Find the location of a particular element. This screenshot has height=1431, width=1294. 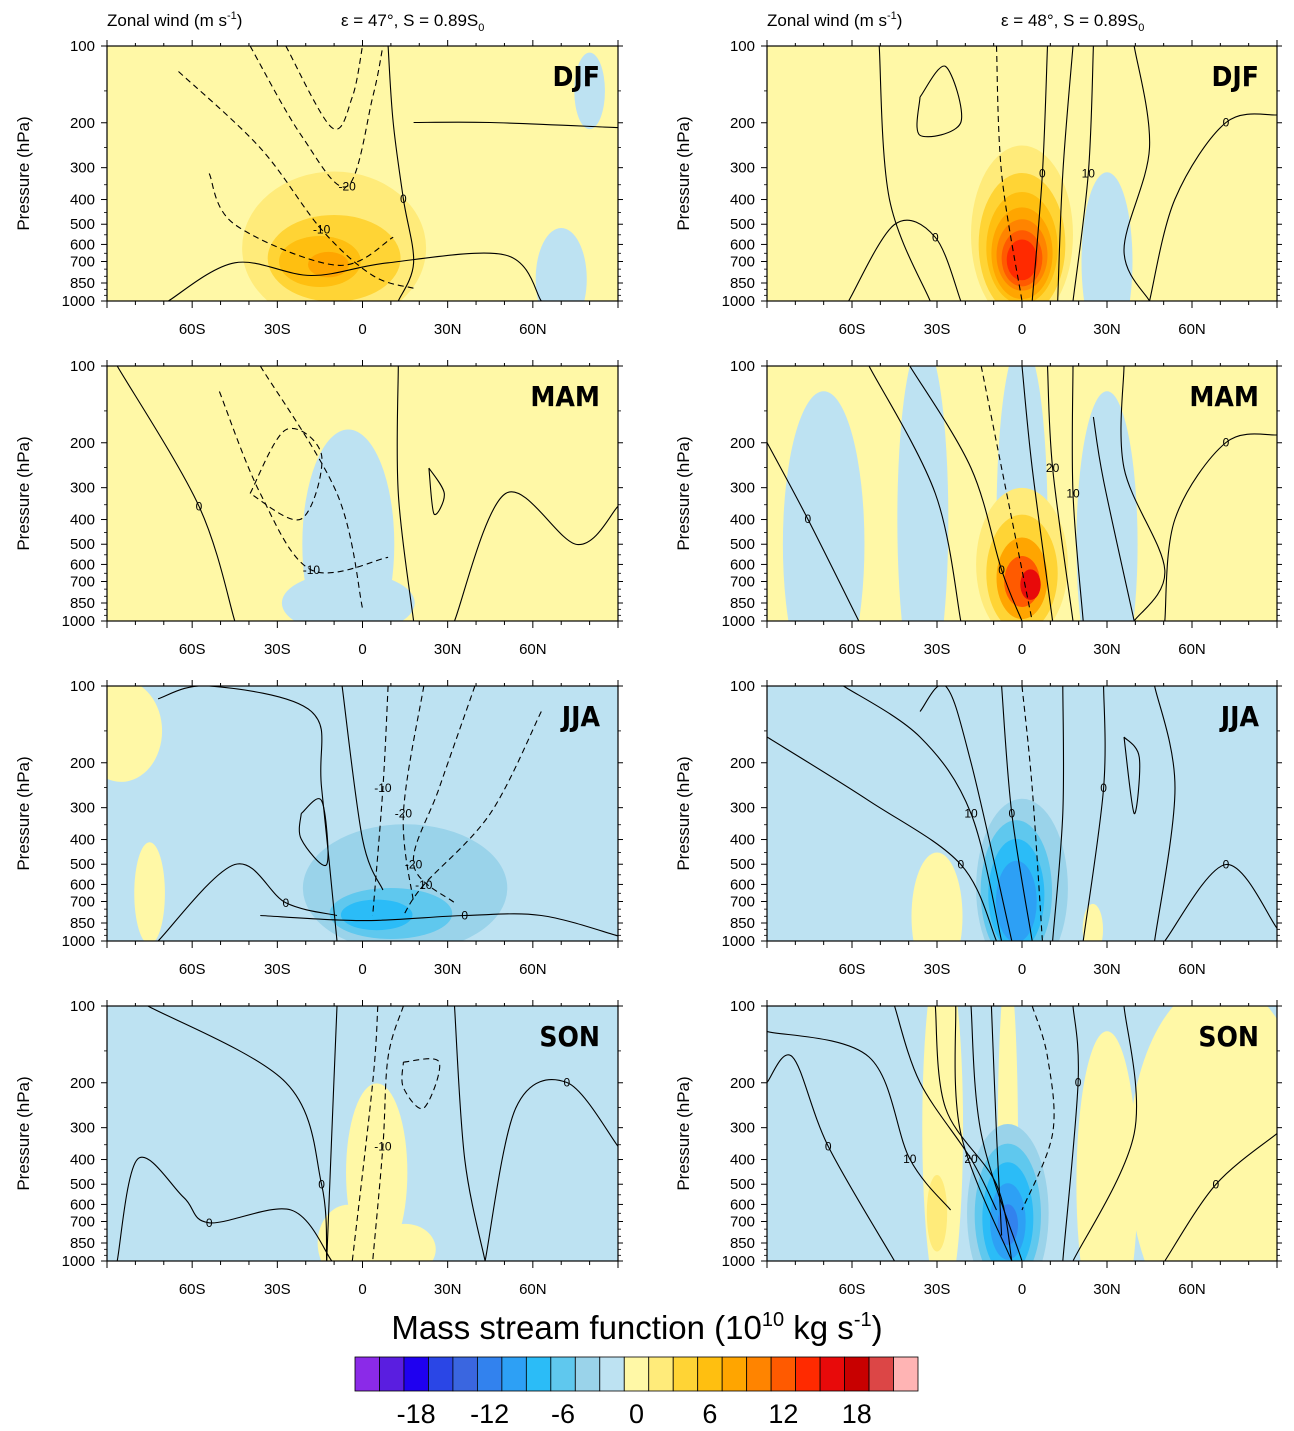

season-label: JJA is located at coordinates (580, 716).